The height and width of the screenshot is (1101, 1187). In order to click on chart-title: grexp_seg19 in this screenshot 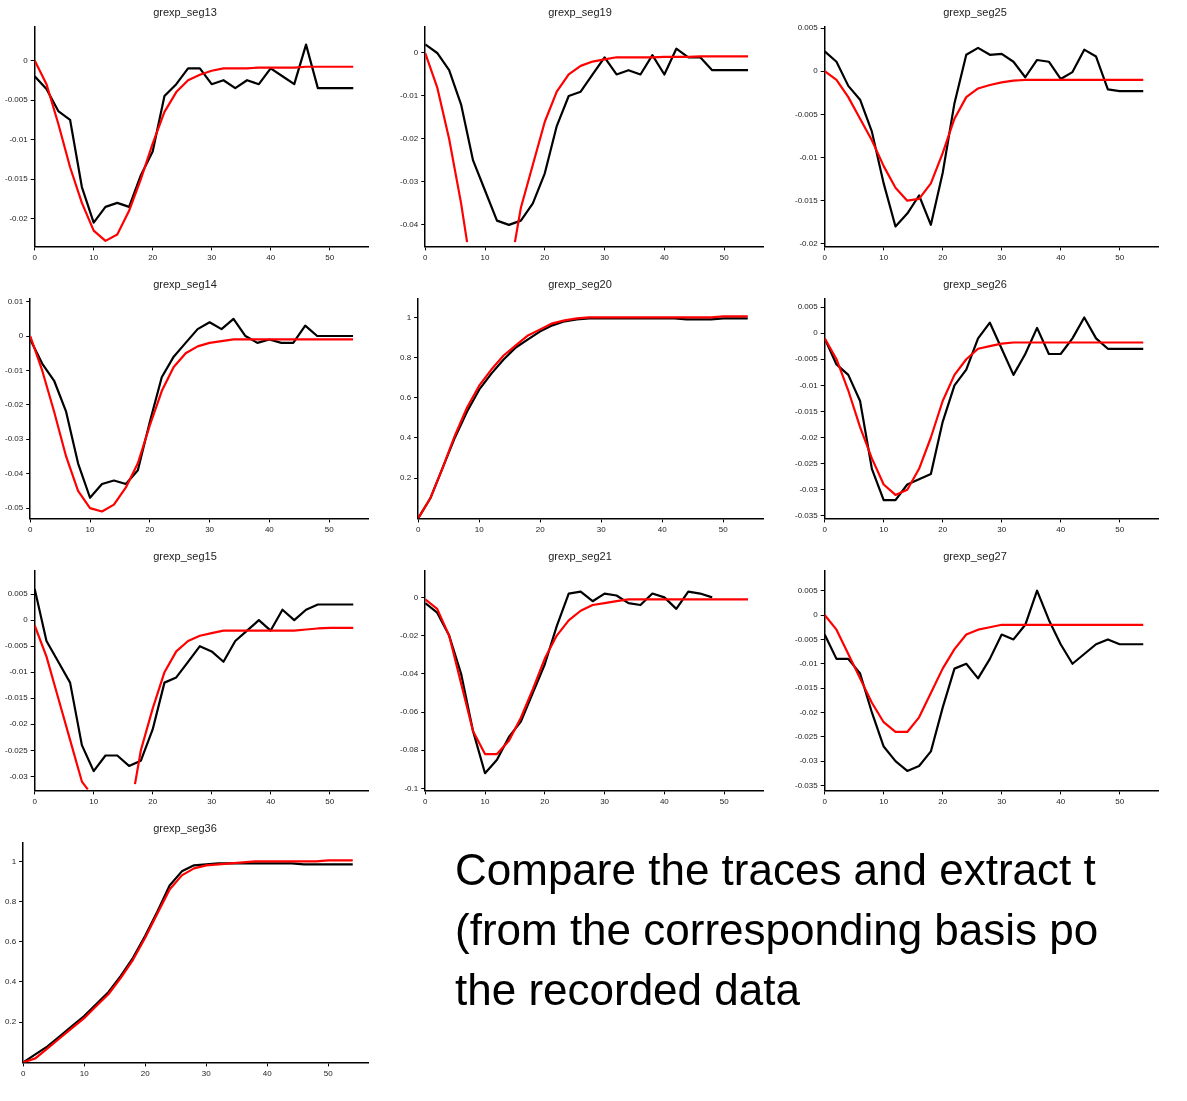, I will do `click(580, 11)`.